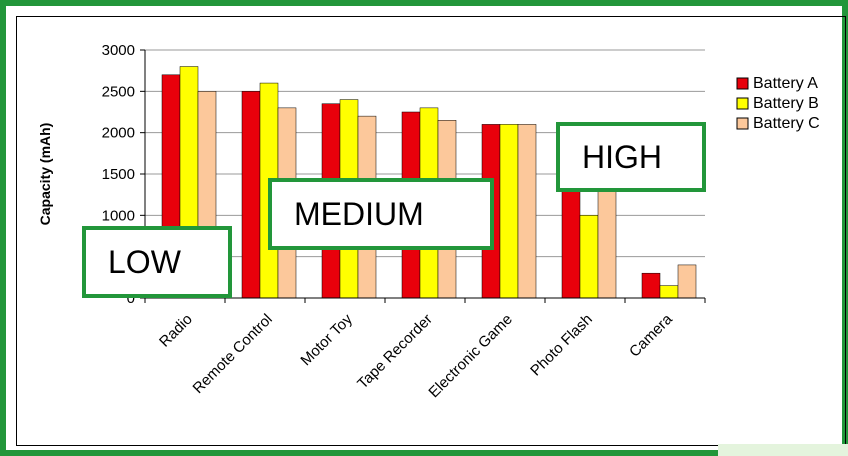  What do you see at coordinates (131, 298) in the screenshot?
I see `y-tick-label: 0` at bounding box center [131, 298].